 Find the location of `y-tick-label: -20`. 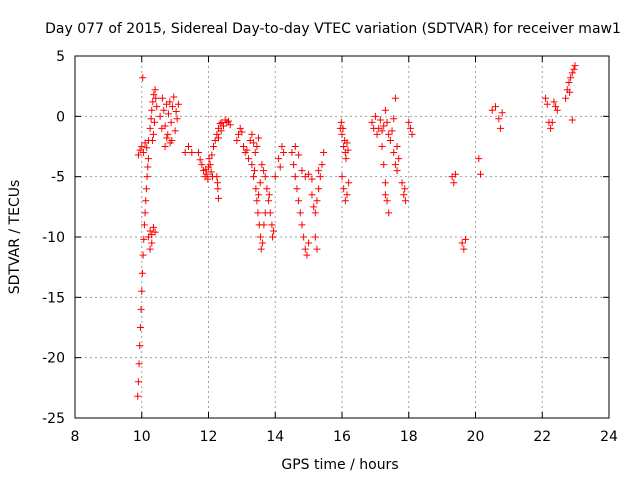

y-tick-label: -20 is located at coordinates (53, 359).